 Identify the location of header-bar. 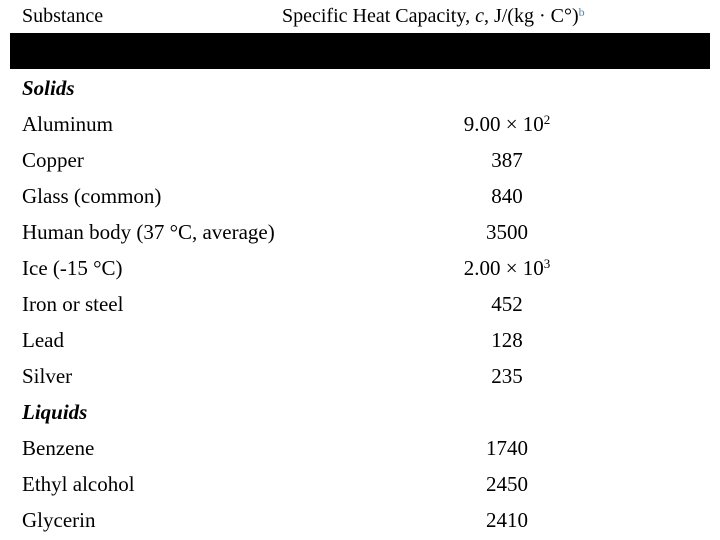
(360, 51).